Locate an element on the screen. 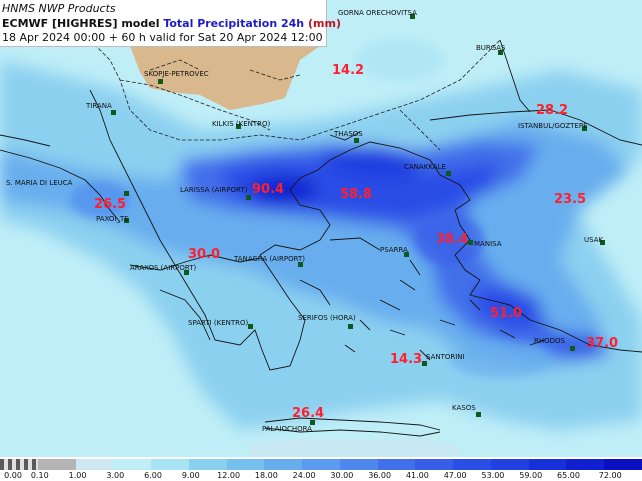  city-label: SPARTI (KENTRO) is located at coordinates (218, 323).